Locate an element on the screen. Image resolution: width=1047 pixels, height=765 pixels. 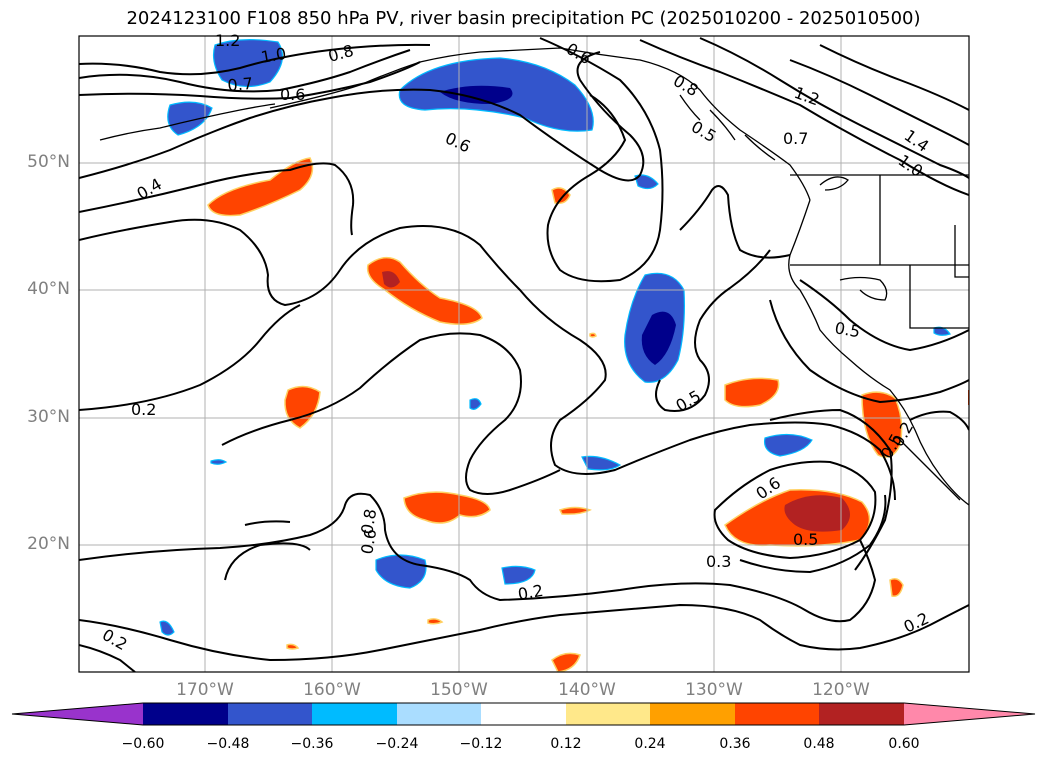
colorbar-tick: −0.12 is located at coordinates (481, 744).